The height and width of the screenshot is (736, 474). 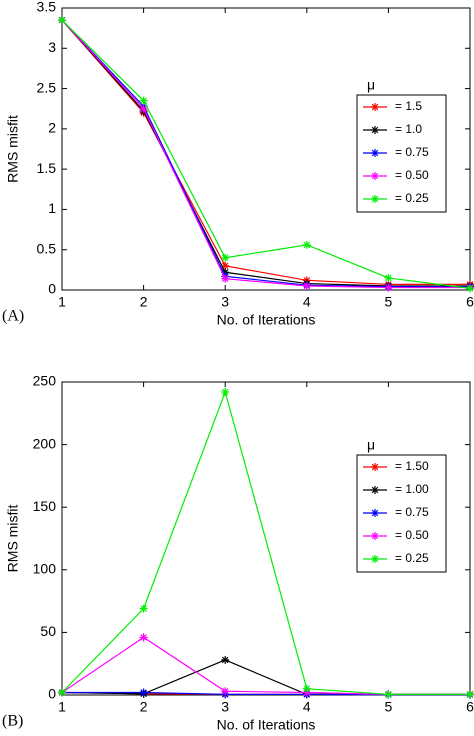 I want to click on panel-label: (B), so click(x=12, y=721).